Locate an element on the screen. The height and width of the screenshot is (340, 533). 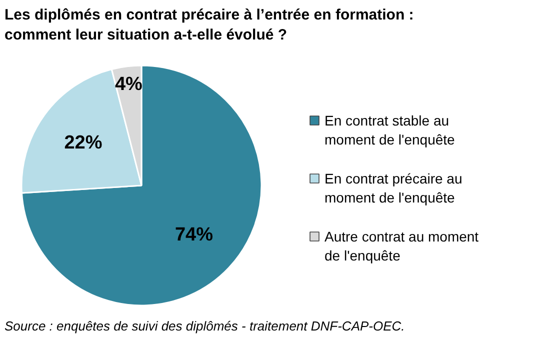
legend-label: En contrat précaire au moment de l'enquête is located at coordinates (393, 188).